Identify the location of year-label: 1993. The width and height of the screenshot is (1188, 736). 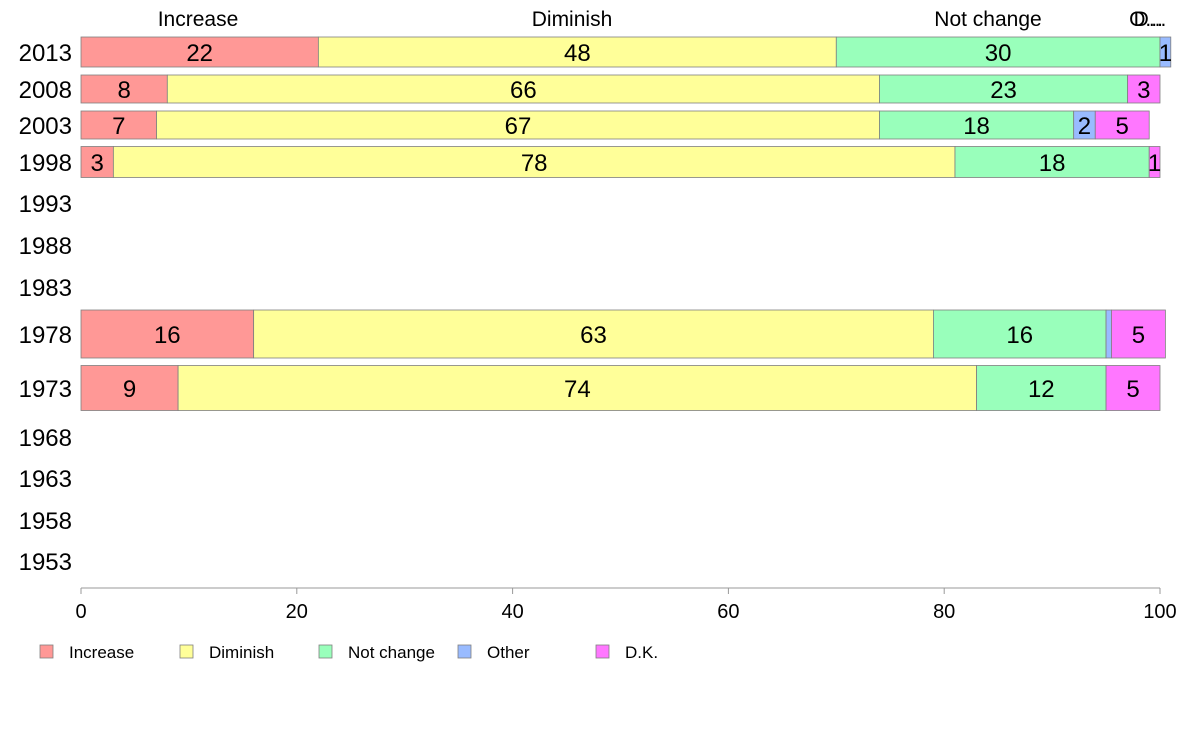
(45, 204).